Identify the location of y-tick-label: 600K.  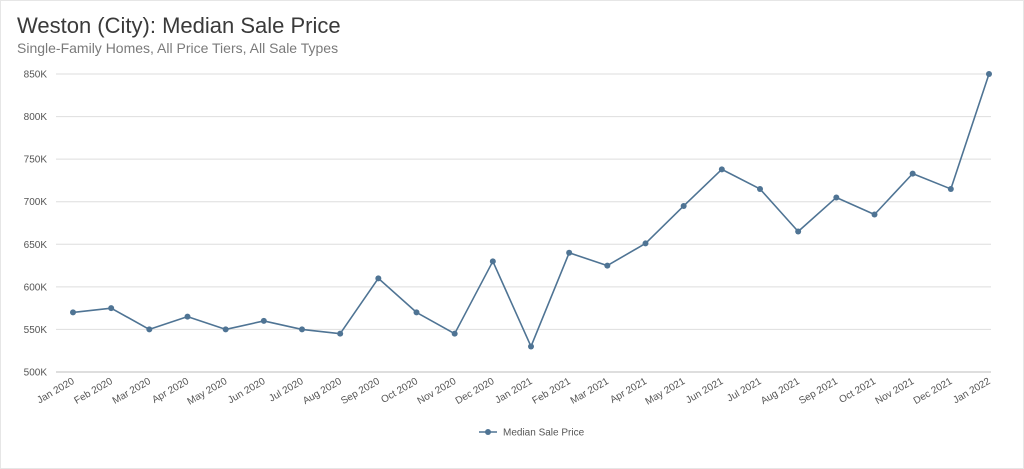
(36, 287).